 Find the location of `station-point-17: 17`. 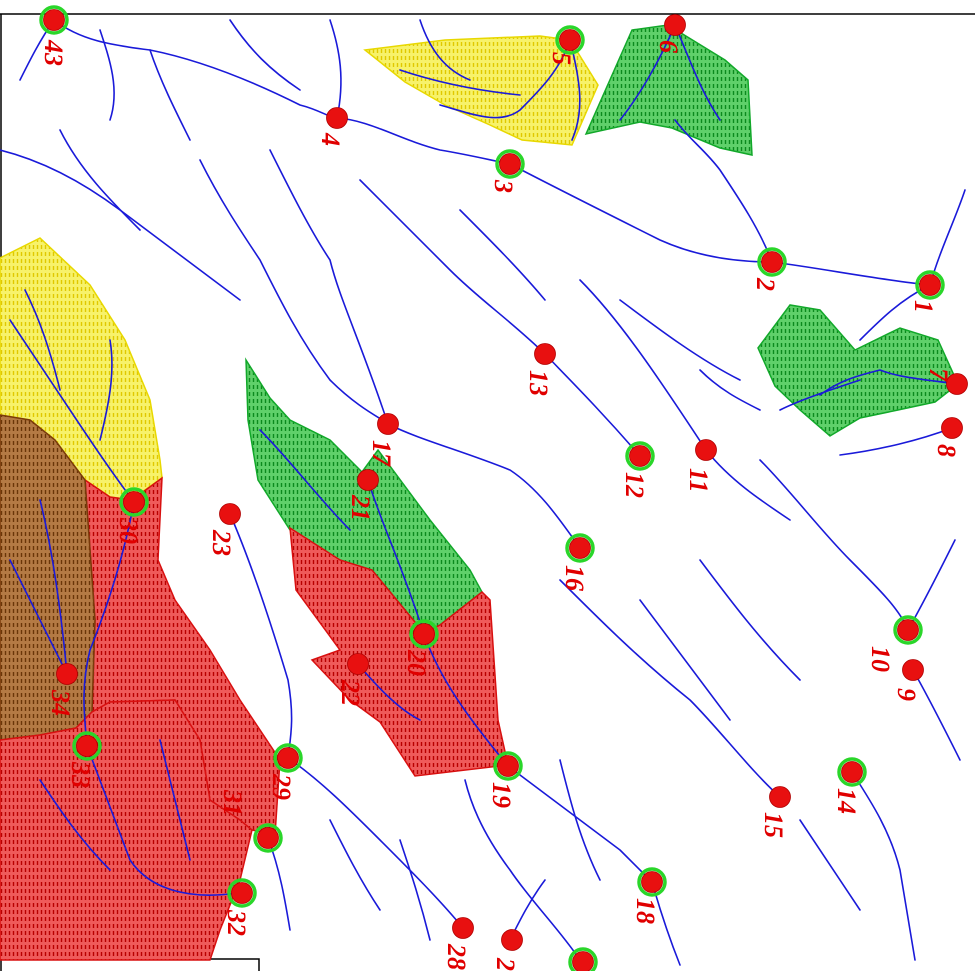

station-point-17: 17 is located at coordinates (383, 440).